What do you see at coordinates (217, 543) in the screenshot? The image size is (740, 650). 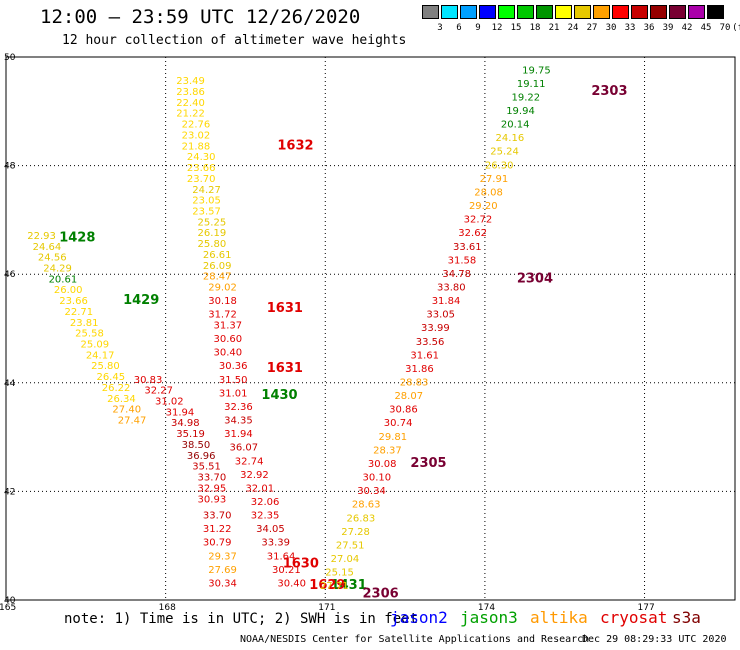 I see `wave-height-value: 30.79` at bounding box center [217, 543].